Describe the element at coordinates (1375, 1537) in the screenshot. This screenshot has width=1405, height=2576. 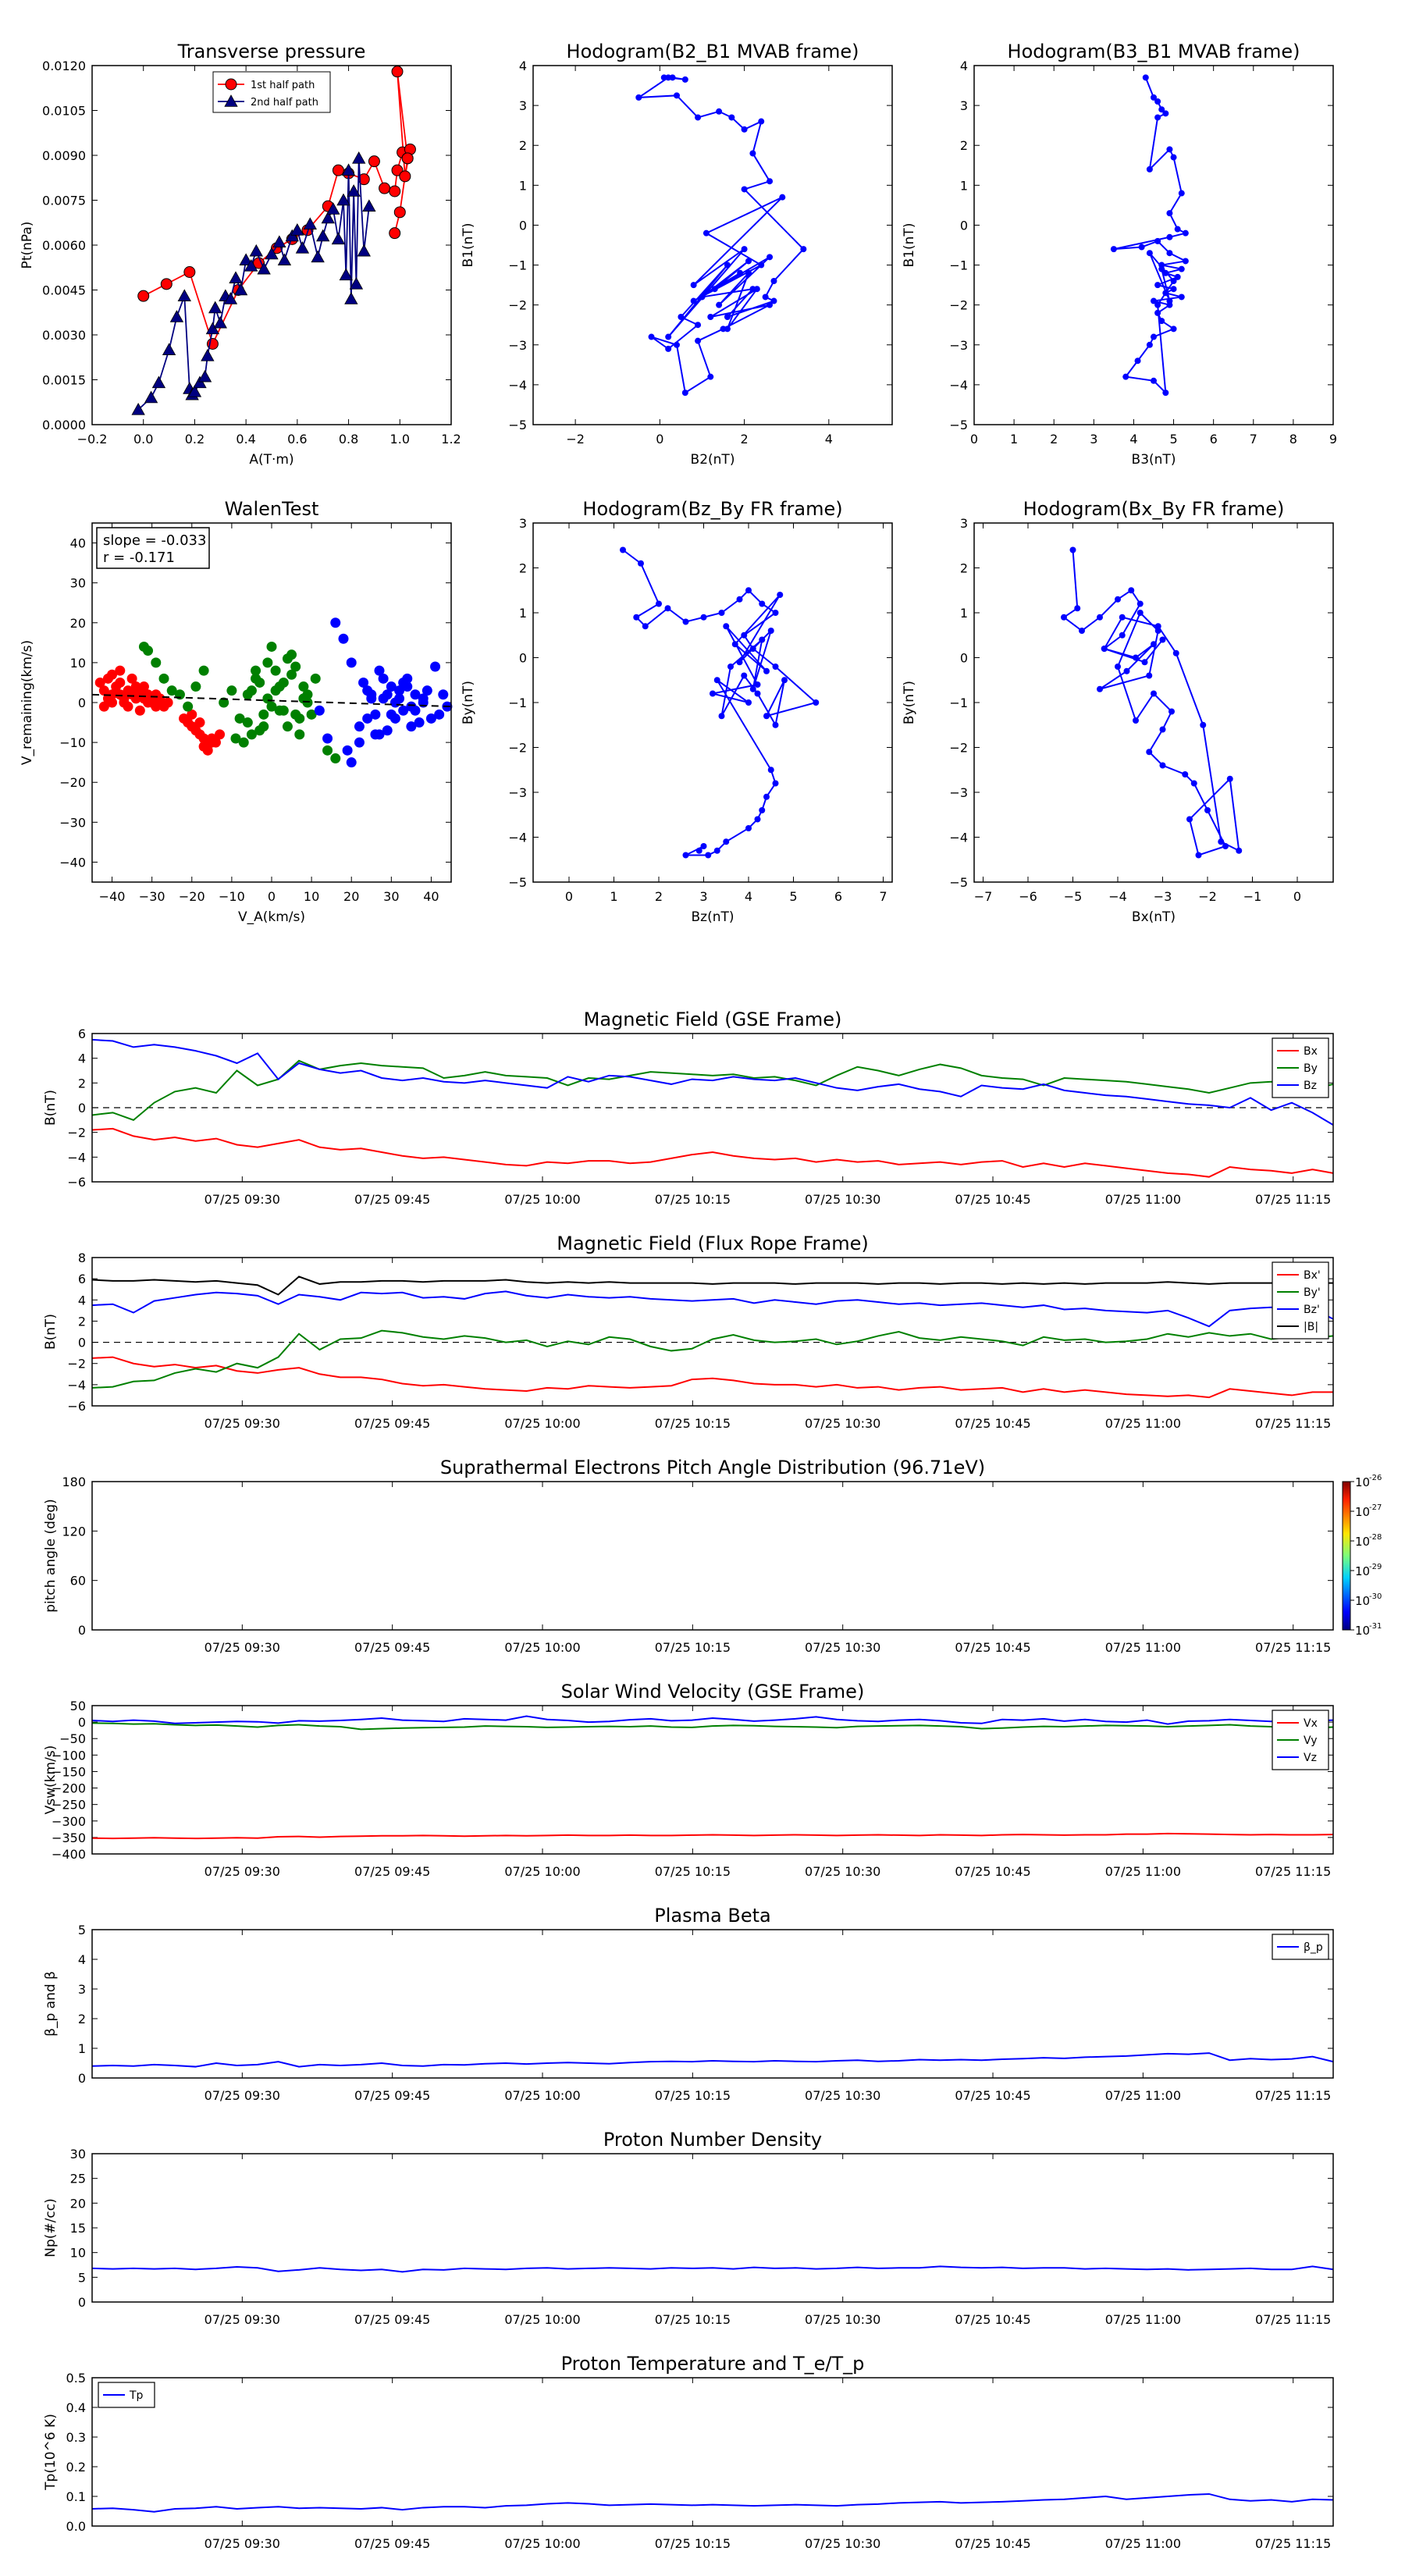
I see `colorbar-exponent: -28` at that location.